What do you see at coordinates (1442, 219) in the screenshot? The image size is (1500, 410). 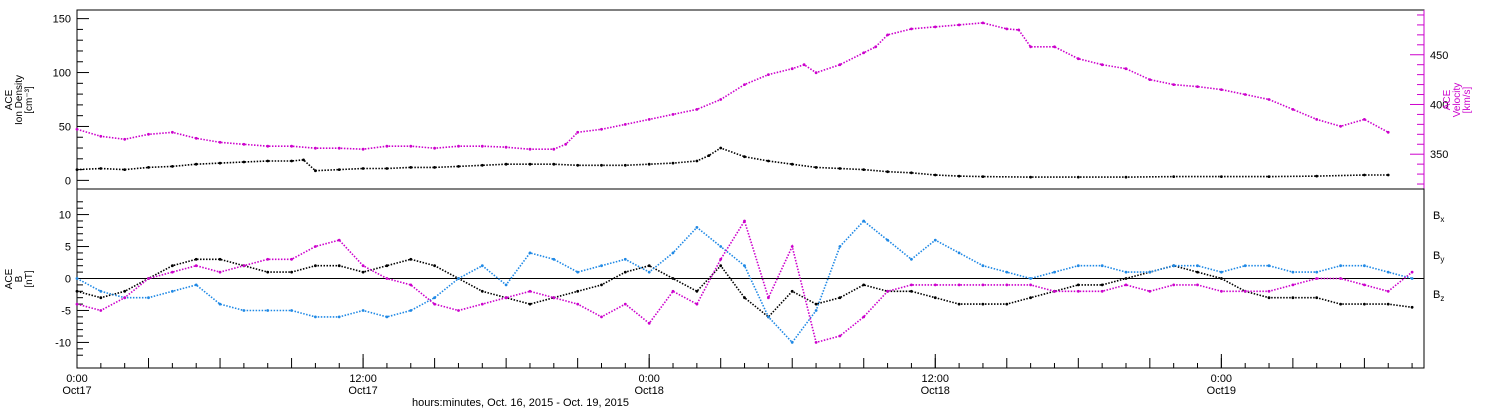 I see `legend-bx-sub: x` at bounding box center [1442, 219].